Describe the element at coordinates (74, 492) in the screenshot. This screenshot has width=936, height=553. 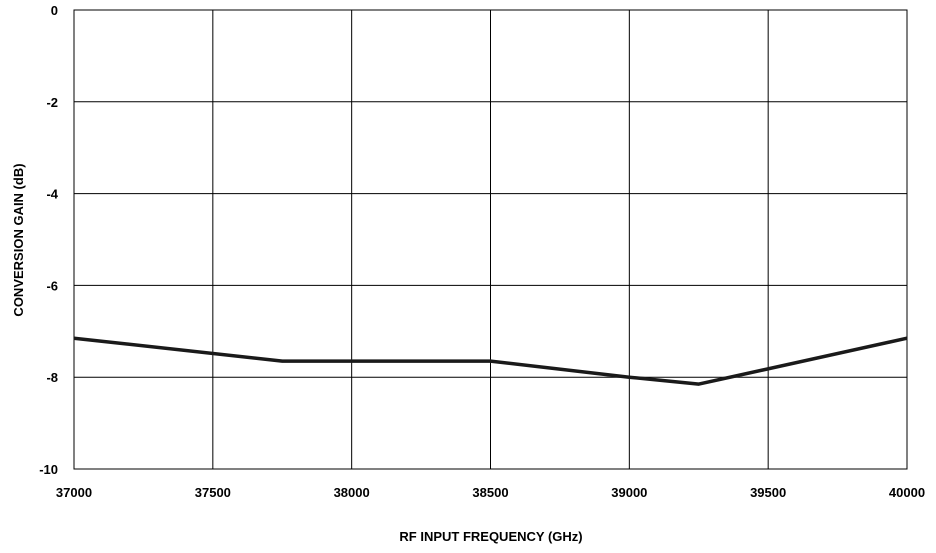
I see `x-tick-label: 37000` at that location.